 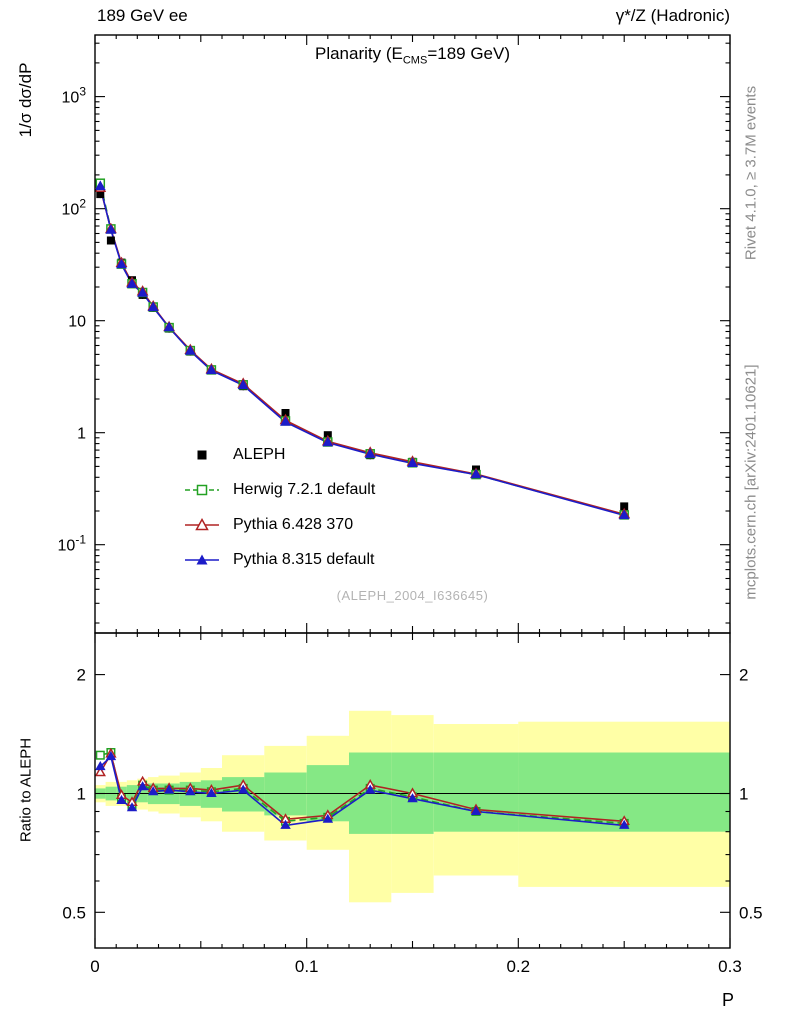 What do you see at coordinates (77, 322) in the screenshot?
I see `y-main-tick-label: 10` at bounding box center [77, 322].